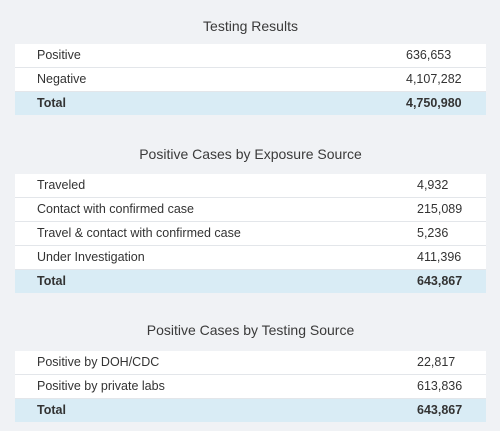  Describe the element at coordinates (139, 233) in the screenshot. I see `row-label: Travel & contact with confirmed case` at that location.